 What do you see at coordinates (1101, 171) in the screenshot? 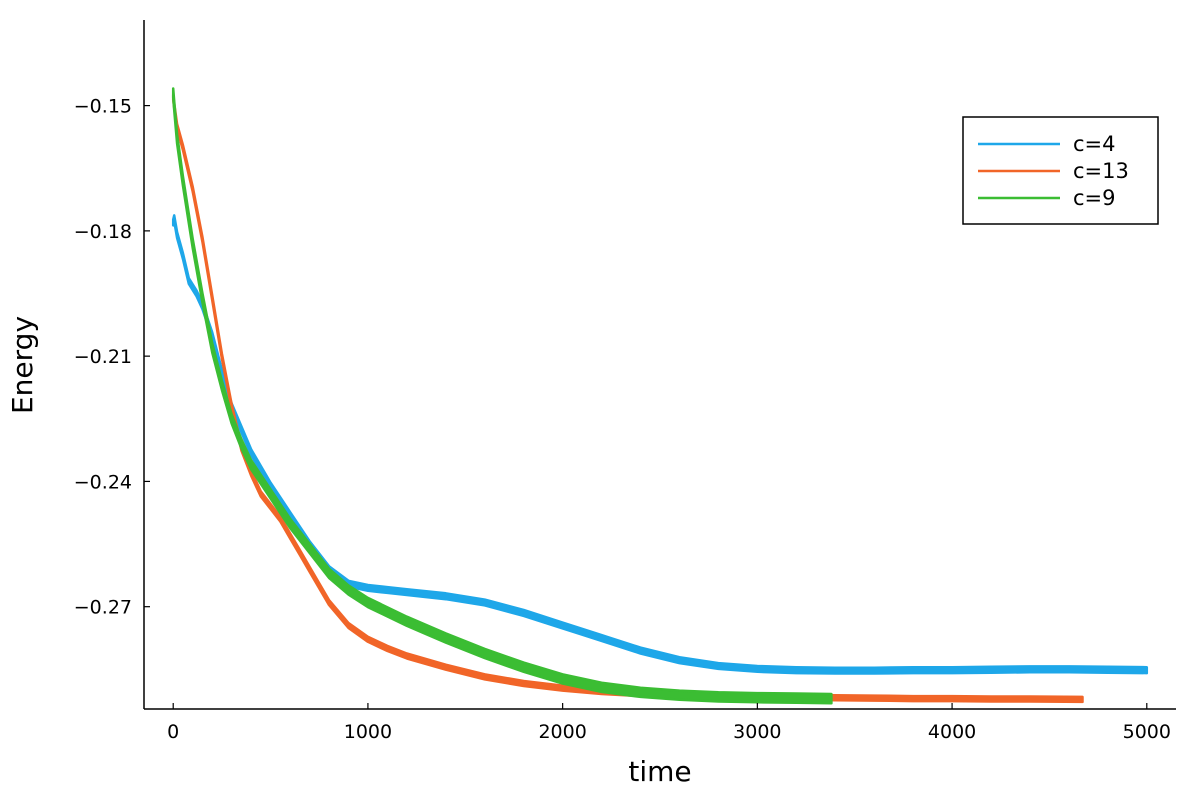
I see `legend-label-c-13: c=13` at bounding box center [1101, 171].